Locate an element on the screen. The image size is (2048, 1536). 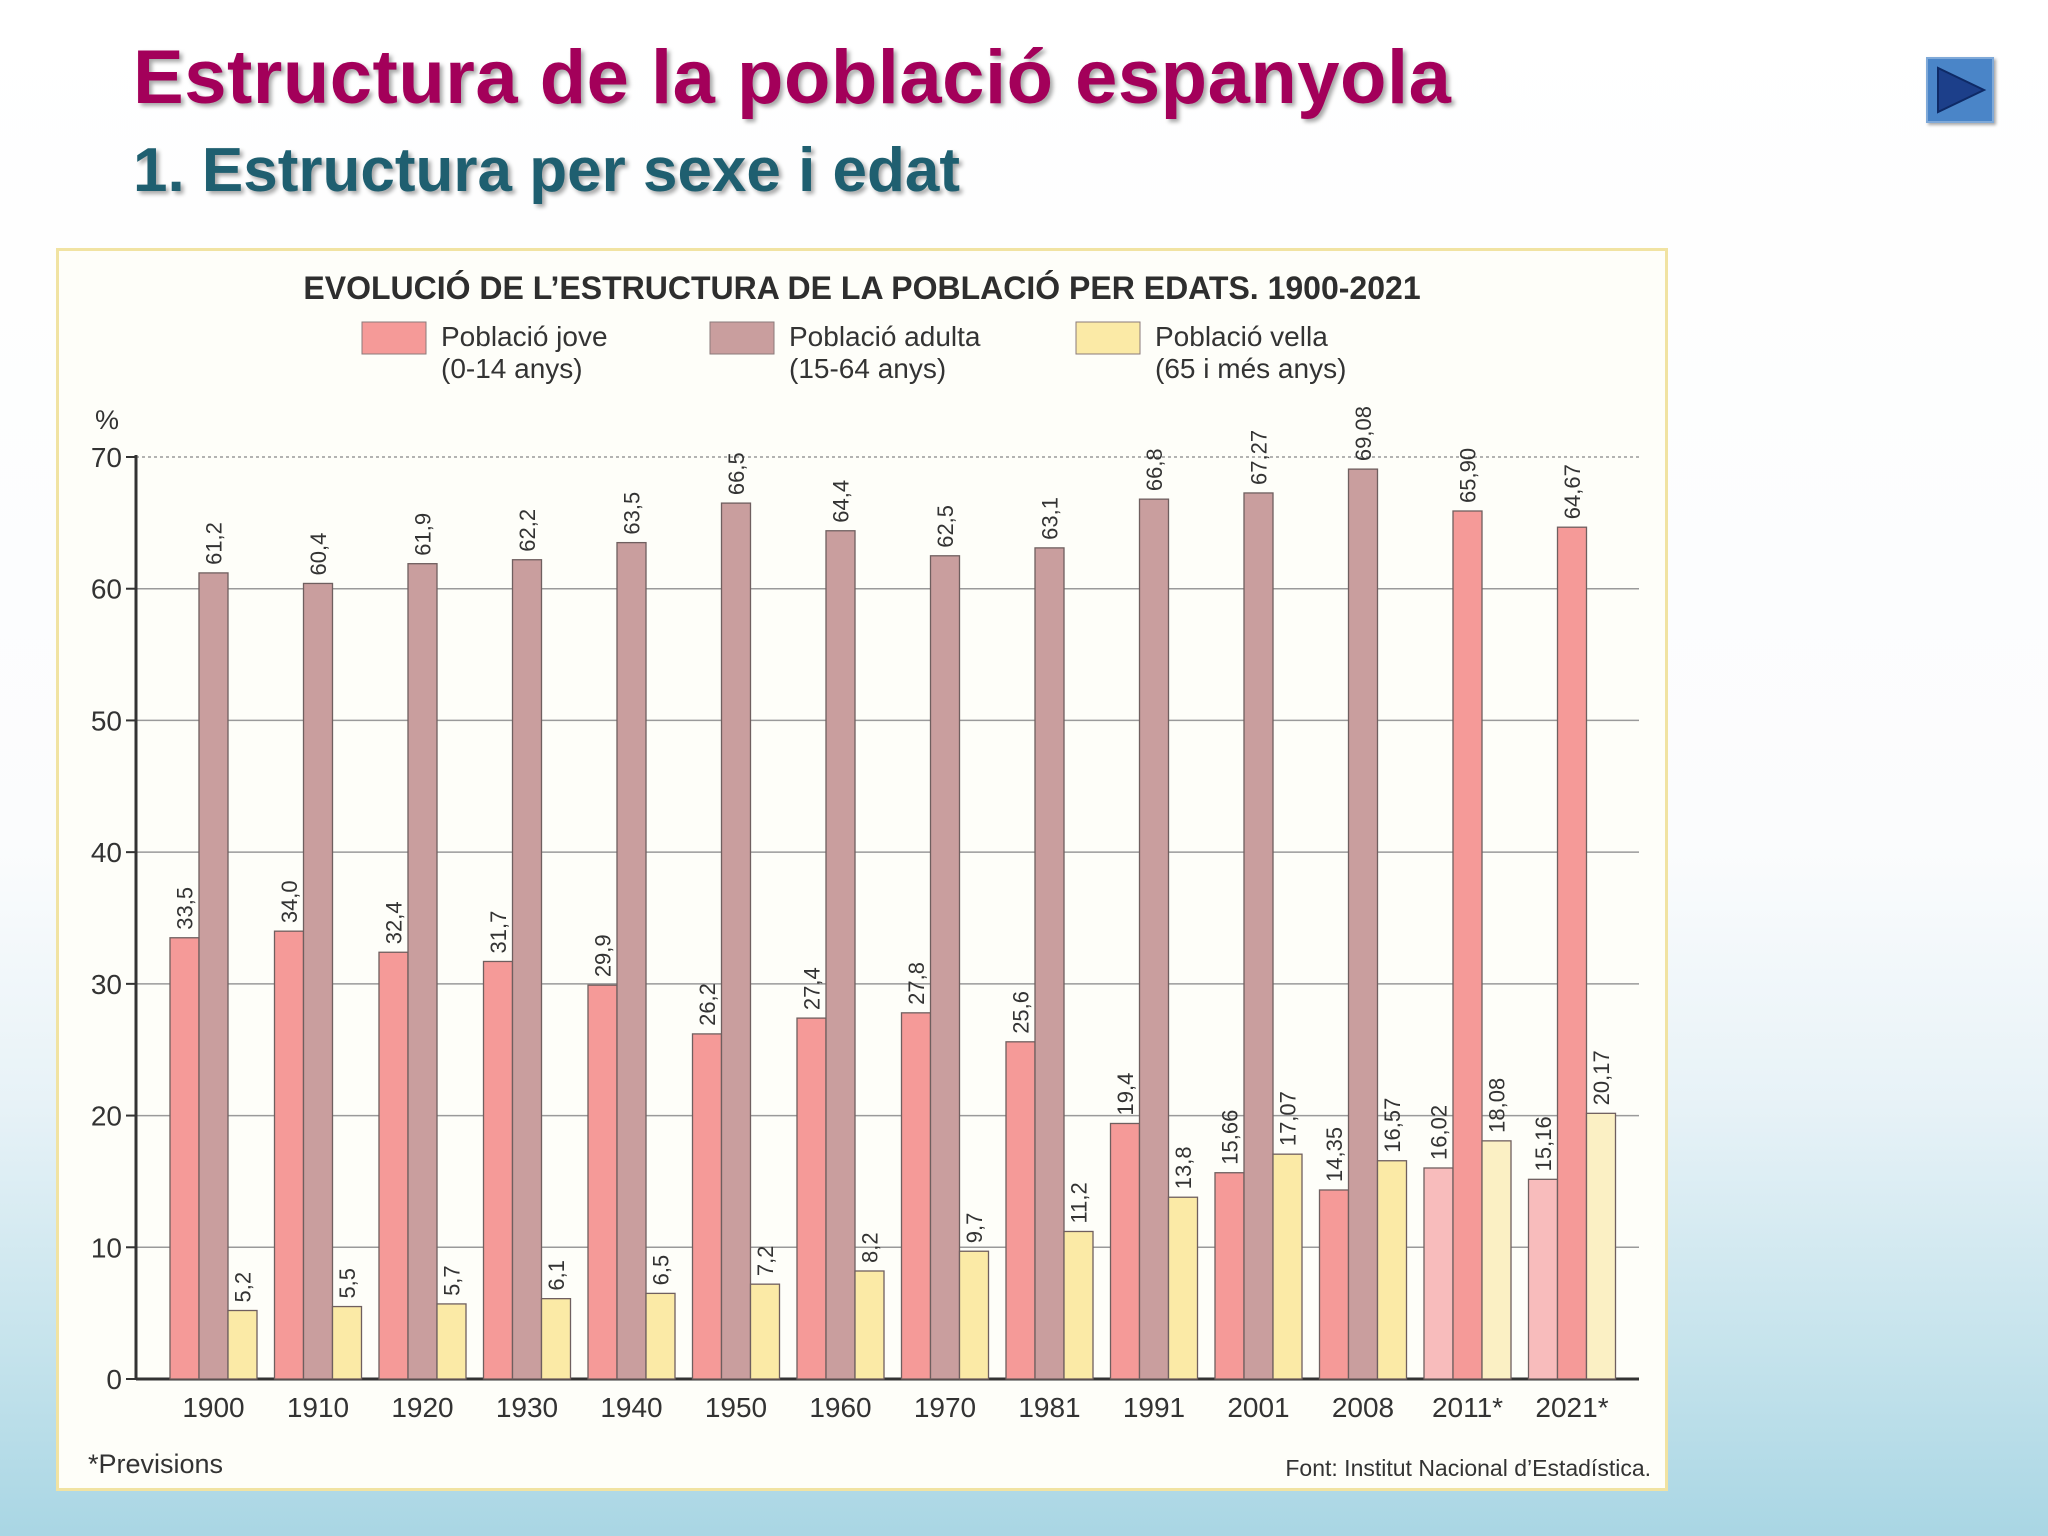
legend-sublabel-jove: (0-14 anys) is located at coordinates (512, 368).